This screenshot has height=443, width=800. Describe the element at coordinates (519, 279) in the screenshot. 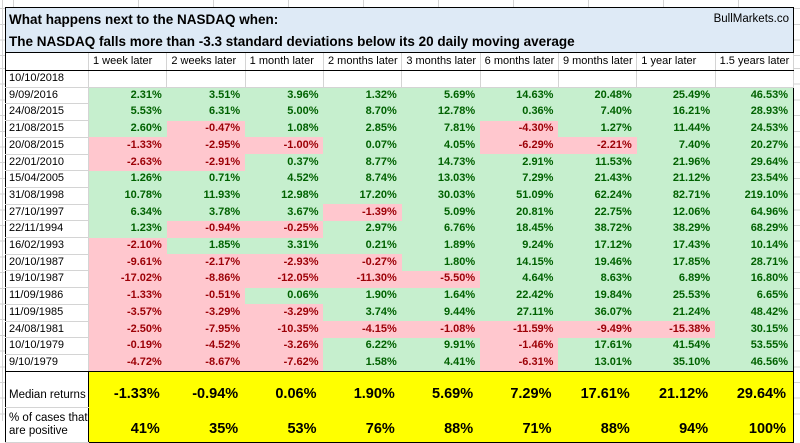

I see `return-cell: 4.64%` at that location.